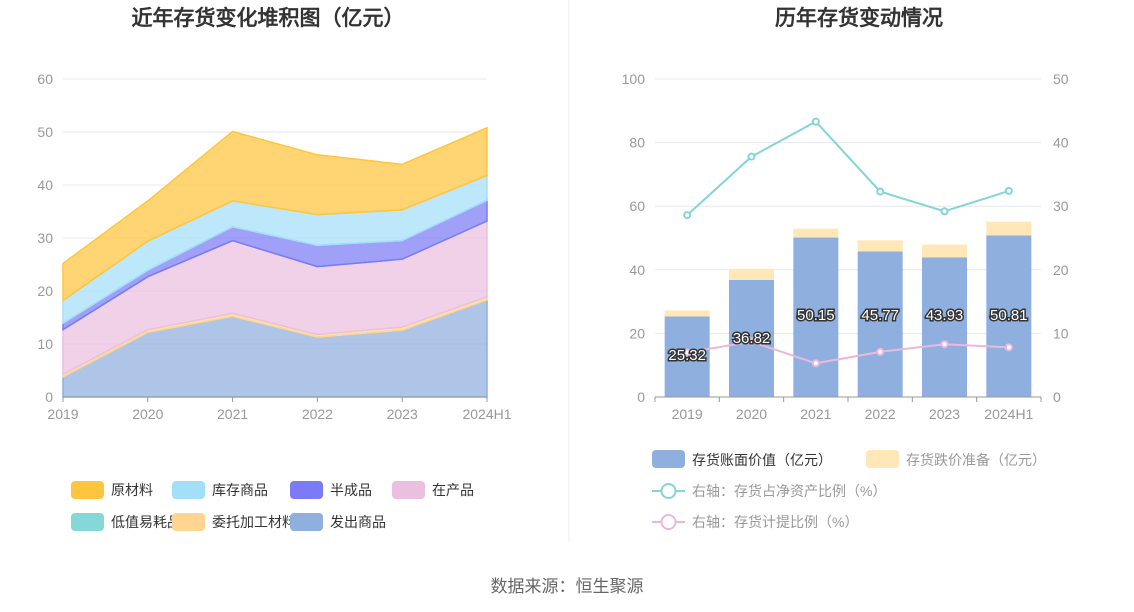  Describe the element at coordinates (637, 143) in the screenshot. I see `right-y-tick-label: 80` at that location.